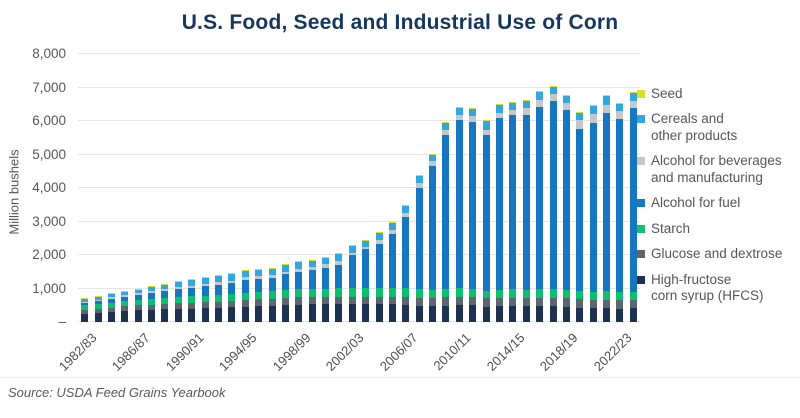 Image resolution: width=800 pixels, height=418 pixels. I want to click on y-tick-label: 2,000, so click(49, 254).